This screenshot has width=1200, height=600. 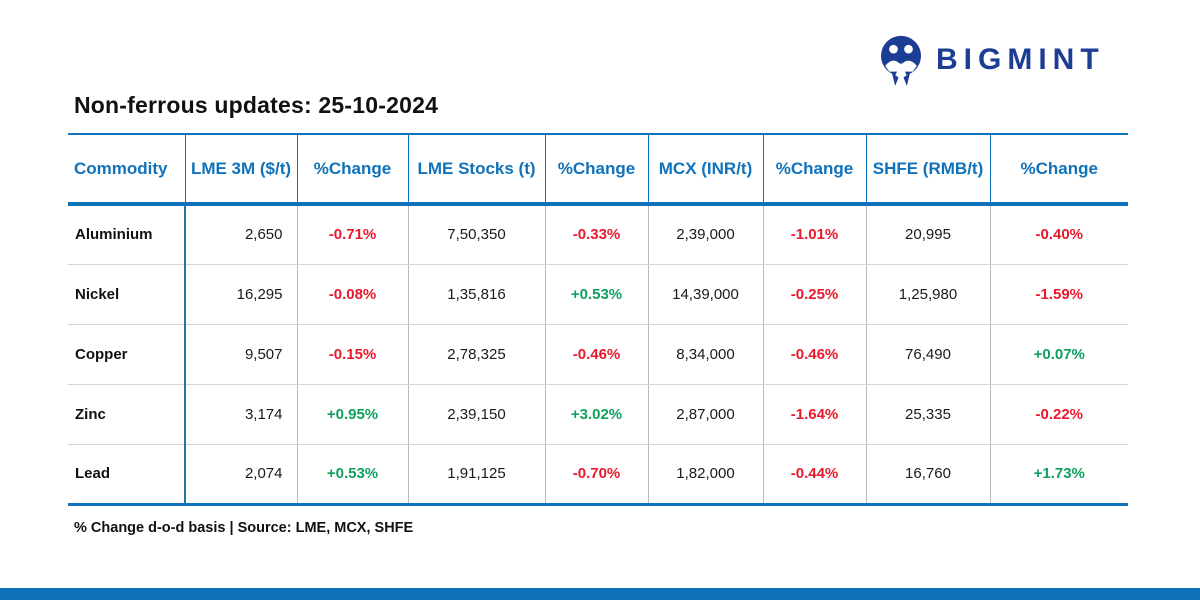 I want to click on lme-stocks-change-cell: -0.46%, so click(x=597, y=354).